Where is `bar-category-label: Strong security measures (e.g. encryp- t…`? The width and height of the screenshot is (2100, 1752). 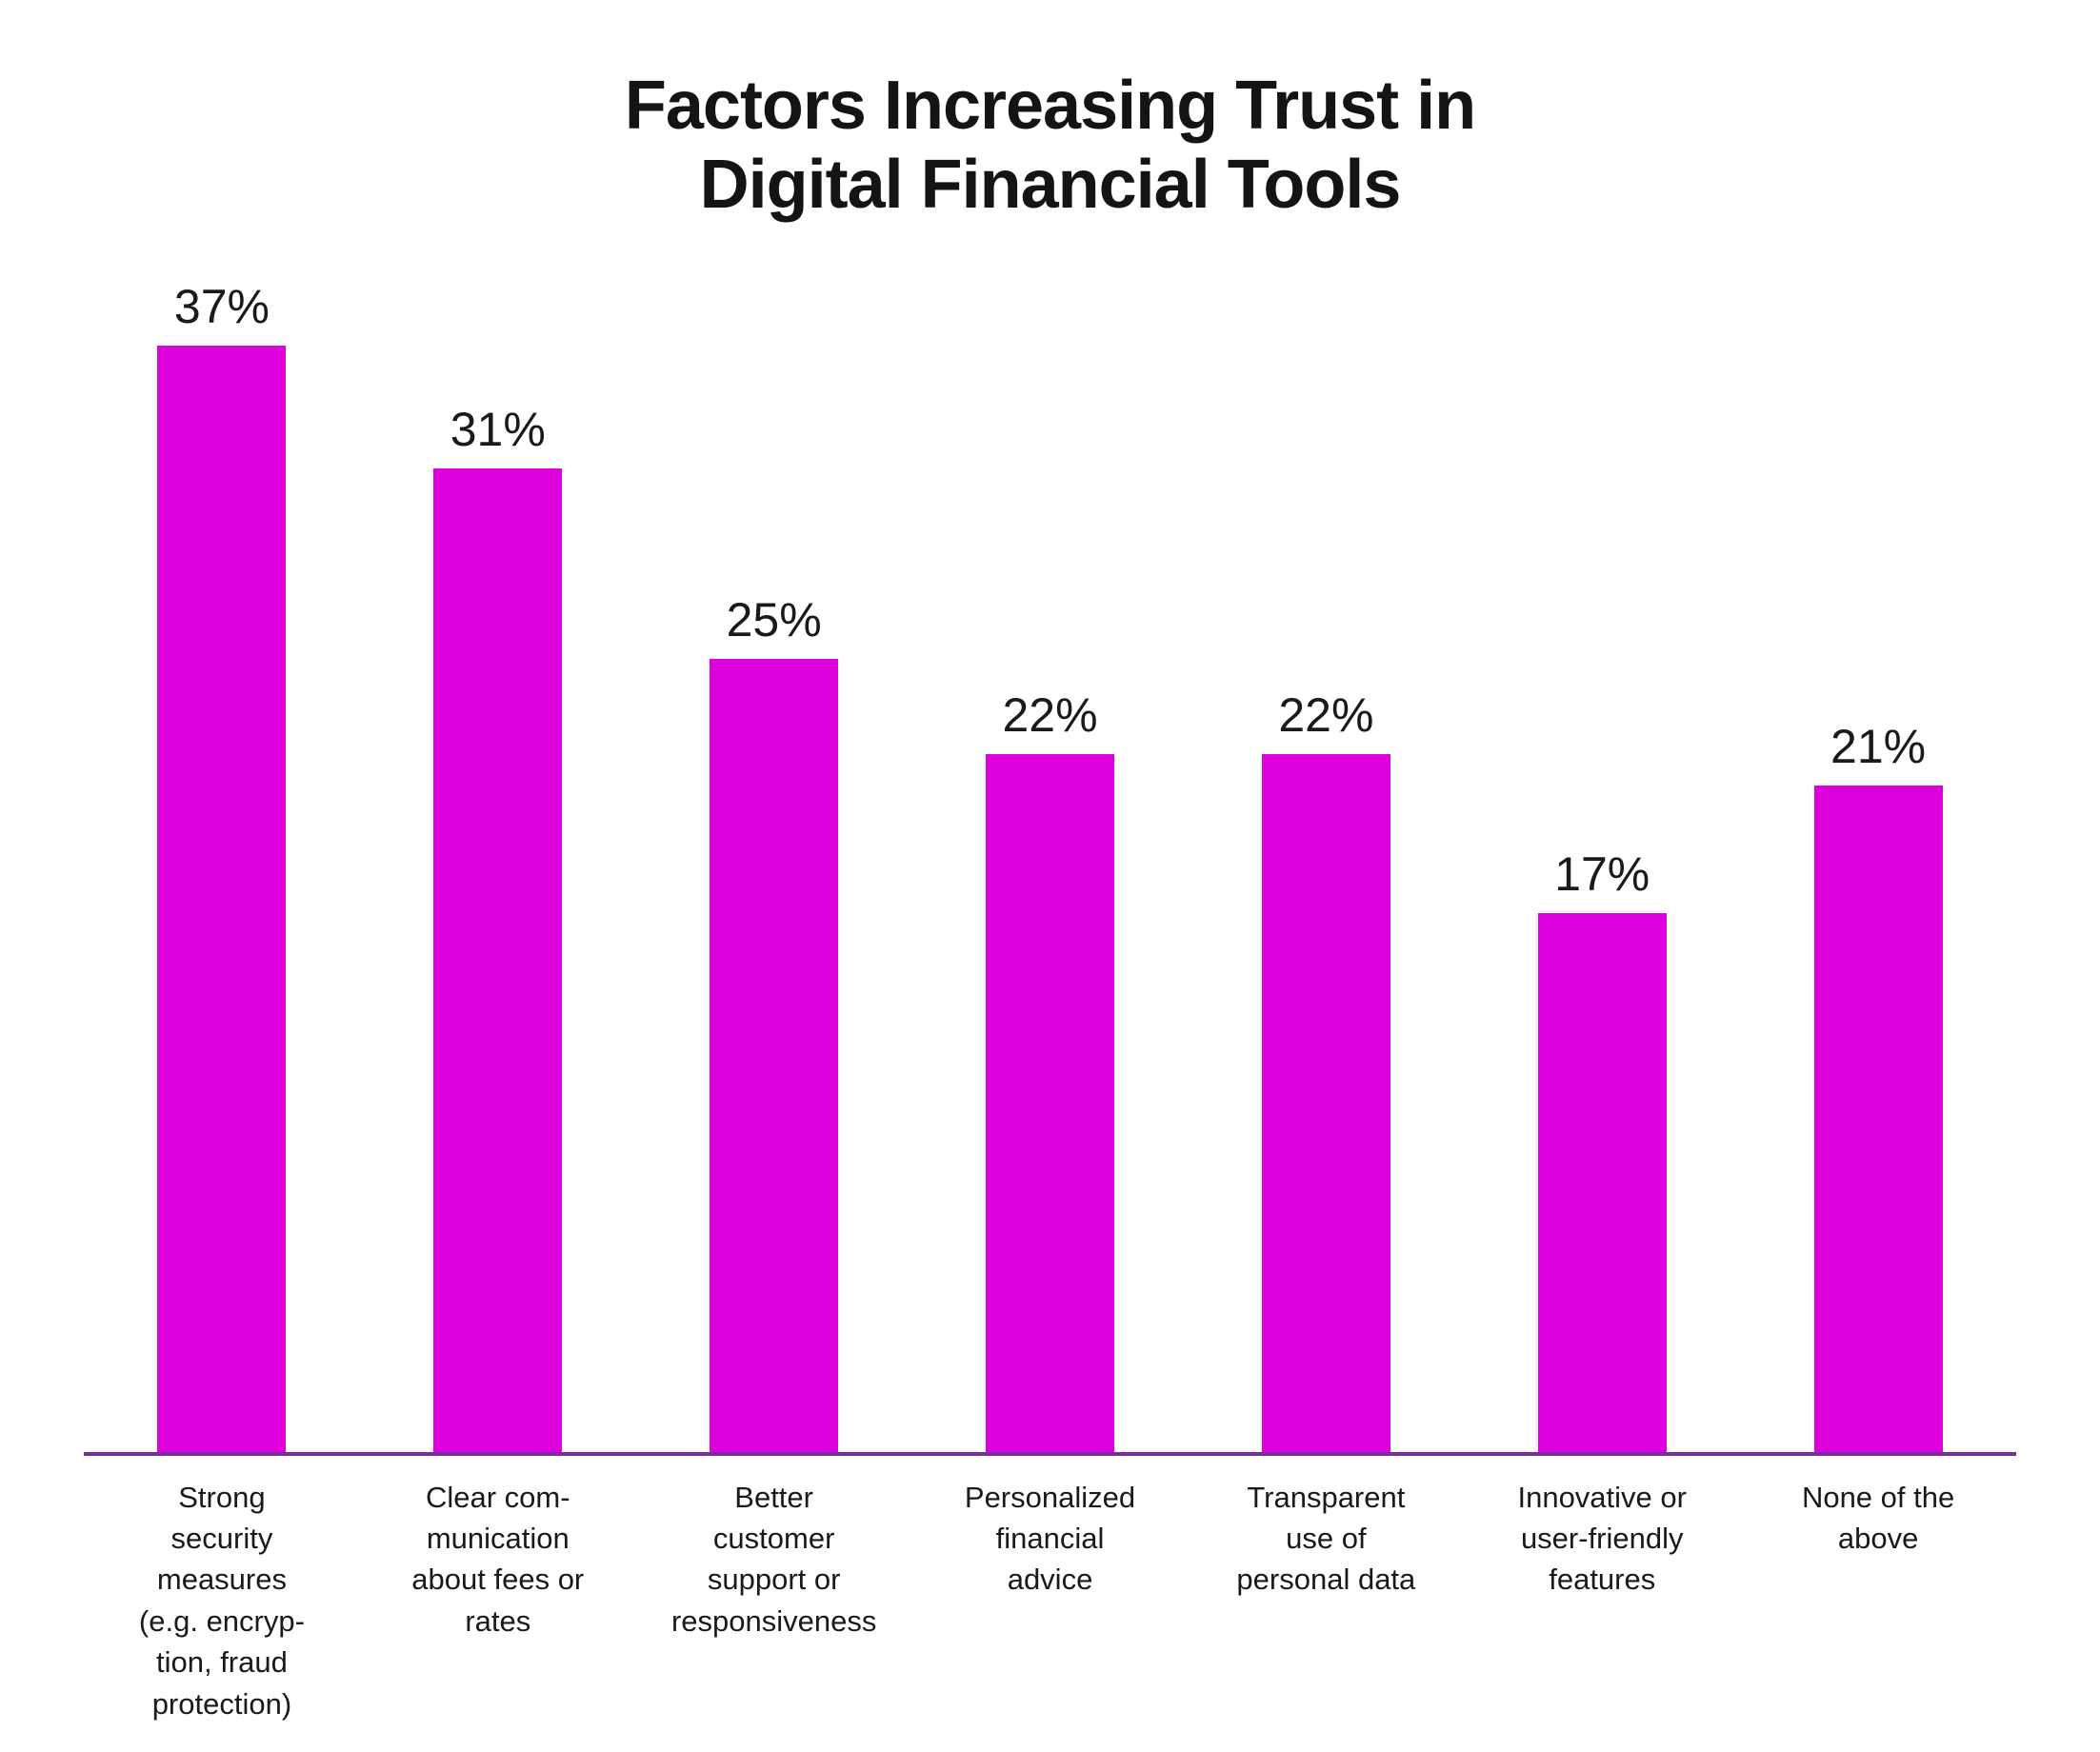 bar-category-label: Strong security measures (e.g. encryp- t… is located at coordinates (221, 1600).